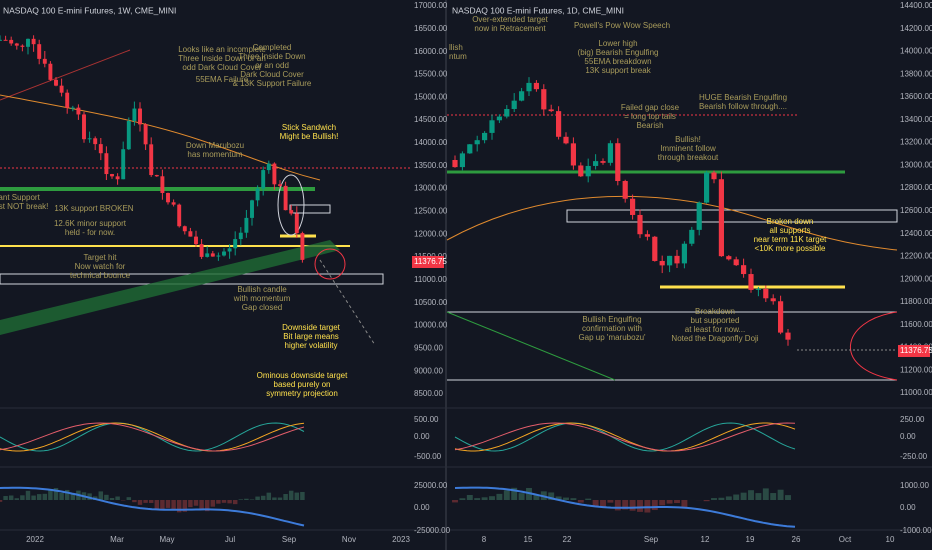 The image size is (932, 550). What do you see at coordinates (310, 209) in the screenshot?
I see `zone-box` at bounding box center [310, 209].